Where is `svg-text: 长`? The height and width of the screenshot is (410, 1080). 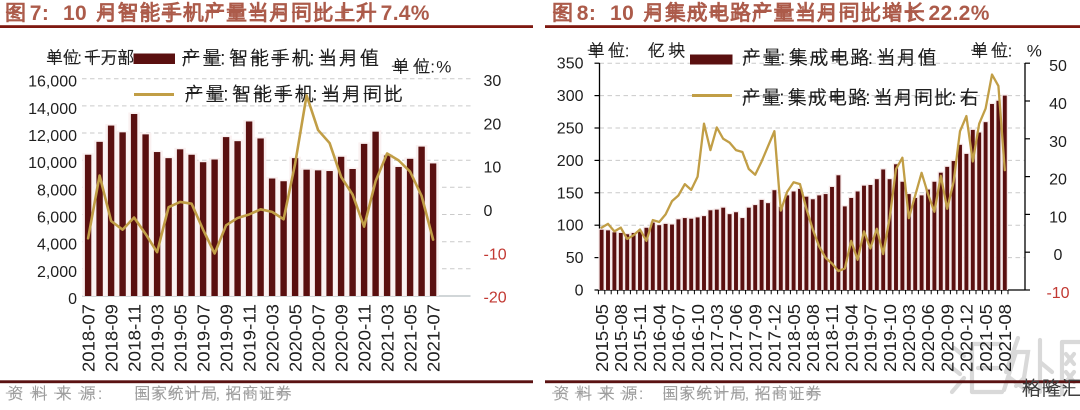
svg-text: 长 is located at coordinates (915, 13).